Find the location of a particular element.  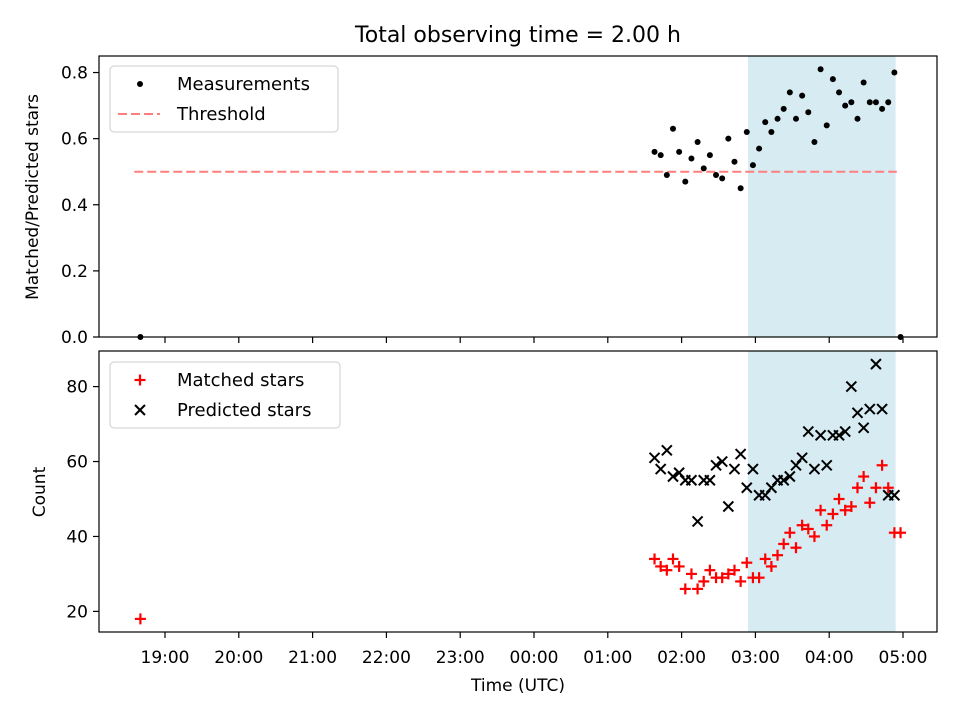

legend-predicted-marker is located at coordinates (140, 410).